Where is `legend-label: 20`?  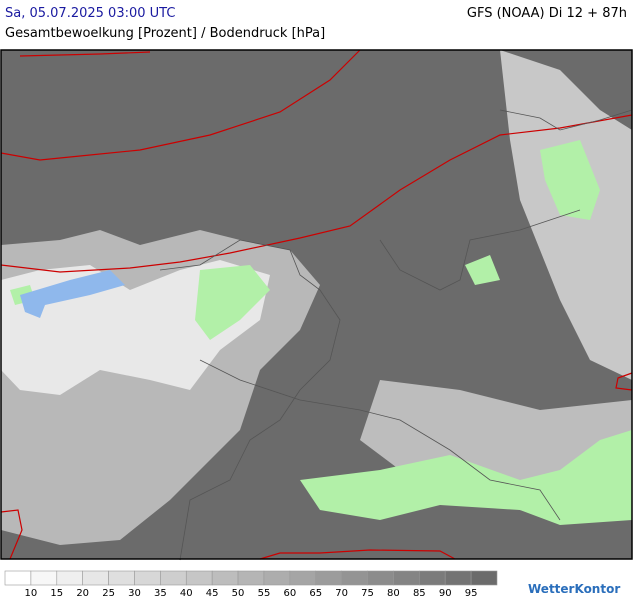 legend-label: 20 is located at coordinates (82, 593).